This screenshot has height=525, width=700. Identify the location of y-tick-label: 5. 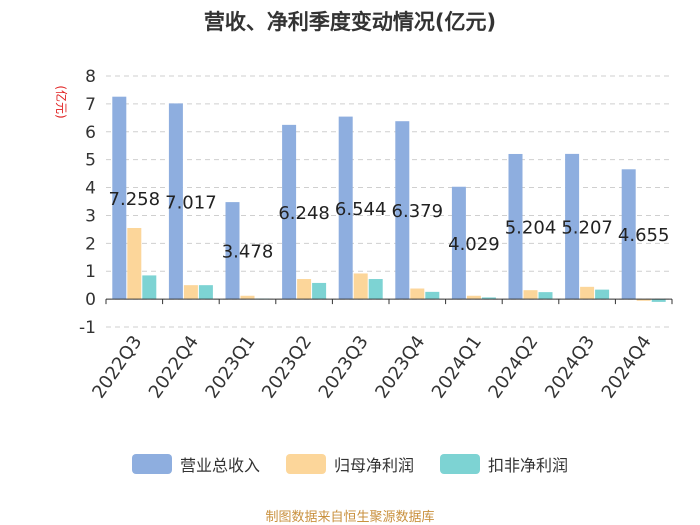
(90, 161).